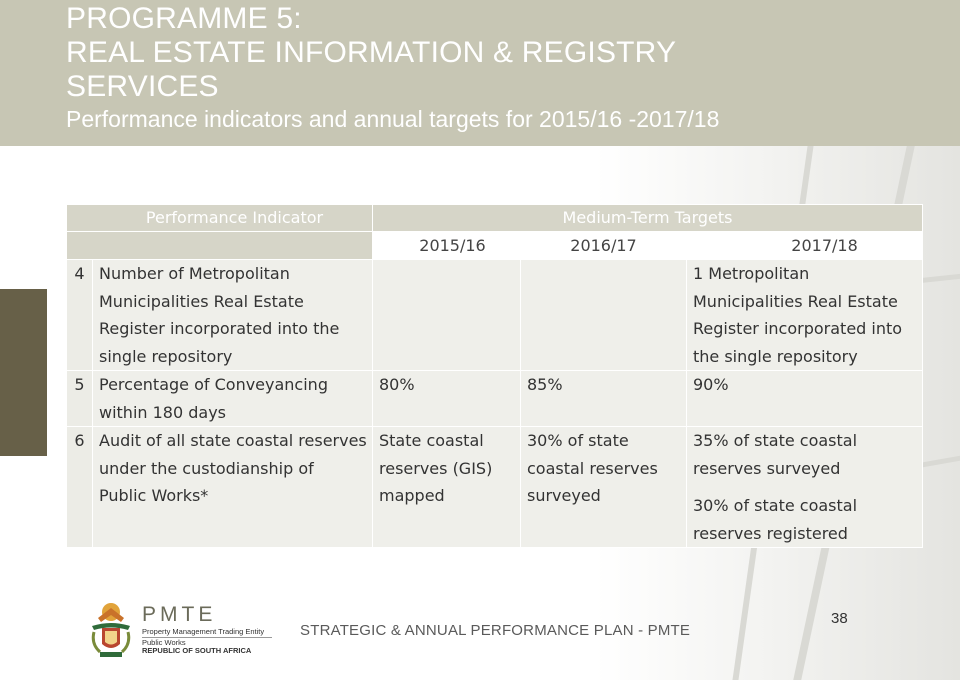  I want to click on table-year-row: 2015/16 2016/17 2017/18, so click(495, 245).